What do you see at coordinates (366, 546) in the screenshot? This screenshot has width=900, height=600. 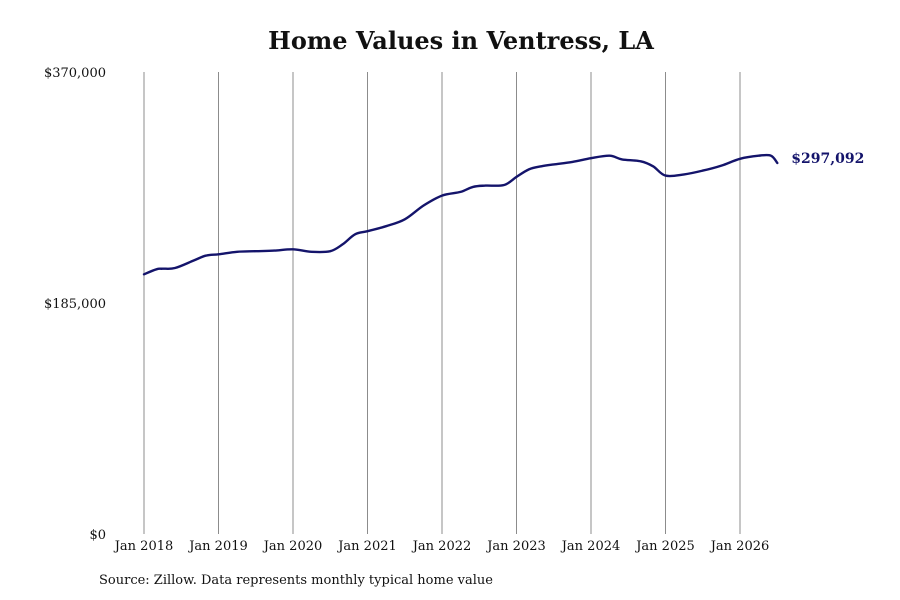 I see `x-tick-label: Jan 2021` at bounding box center [366, 546].